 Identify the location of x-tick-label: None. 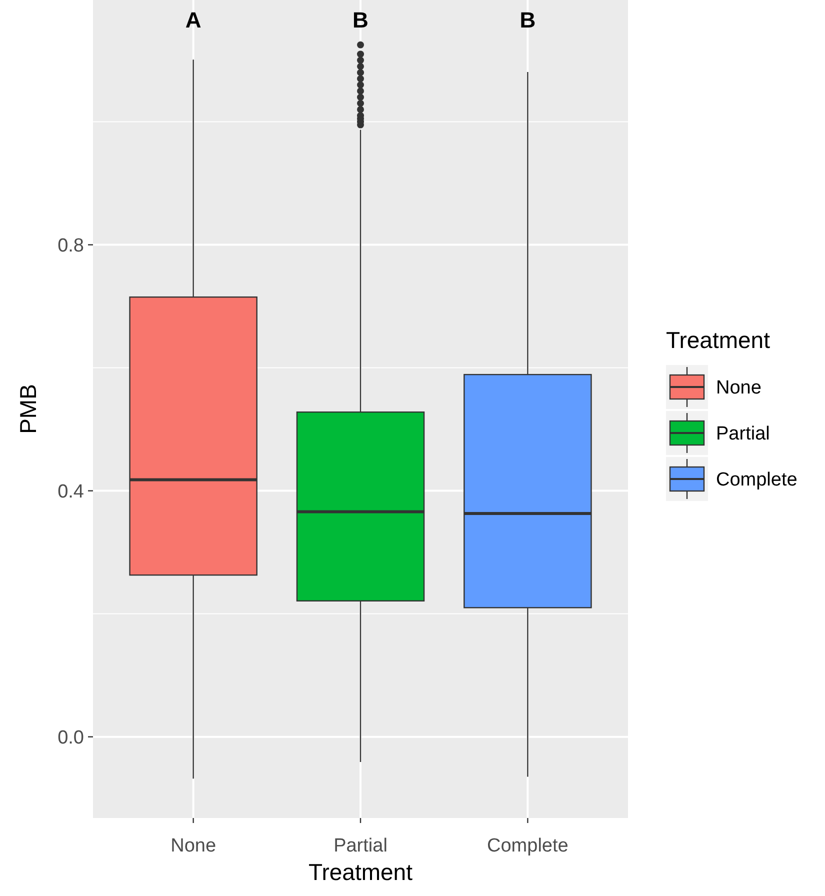
(193, 846).